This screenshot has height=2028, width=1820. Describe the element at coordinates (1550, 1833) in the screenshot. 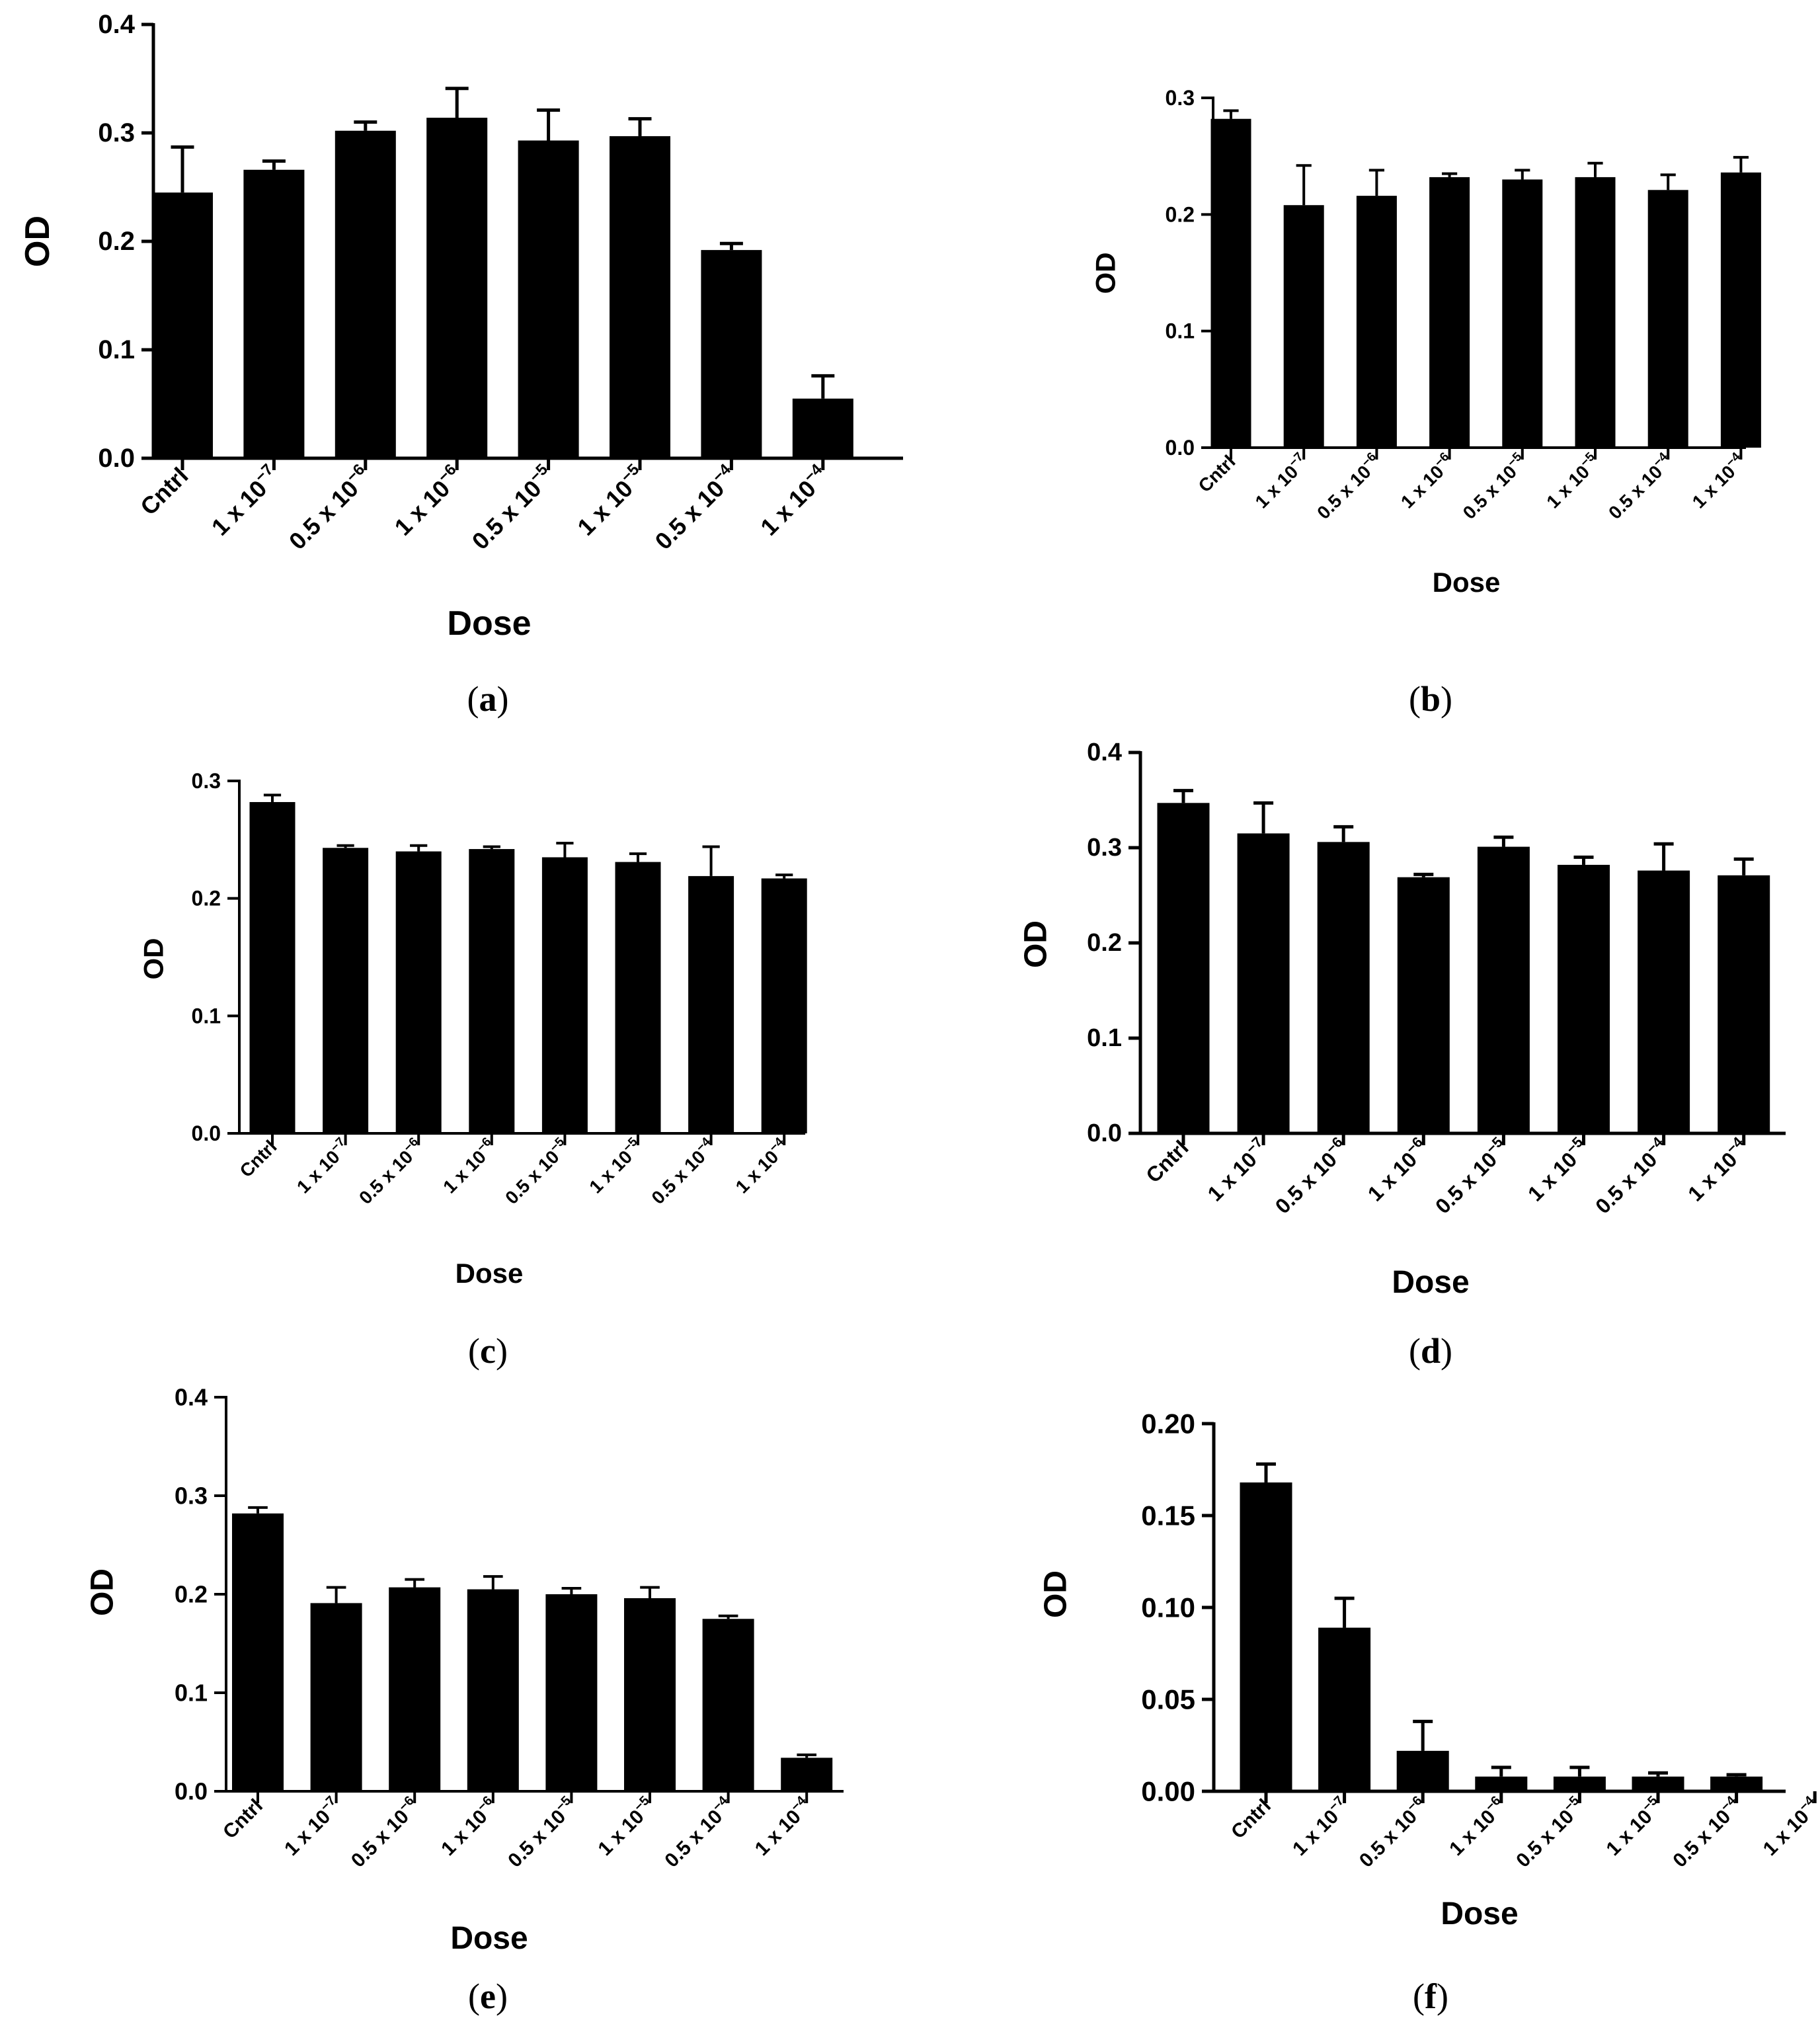

I see `x-tick-label: 0.5 x 10−5` at that location.